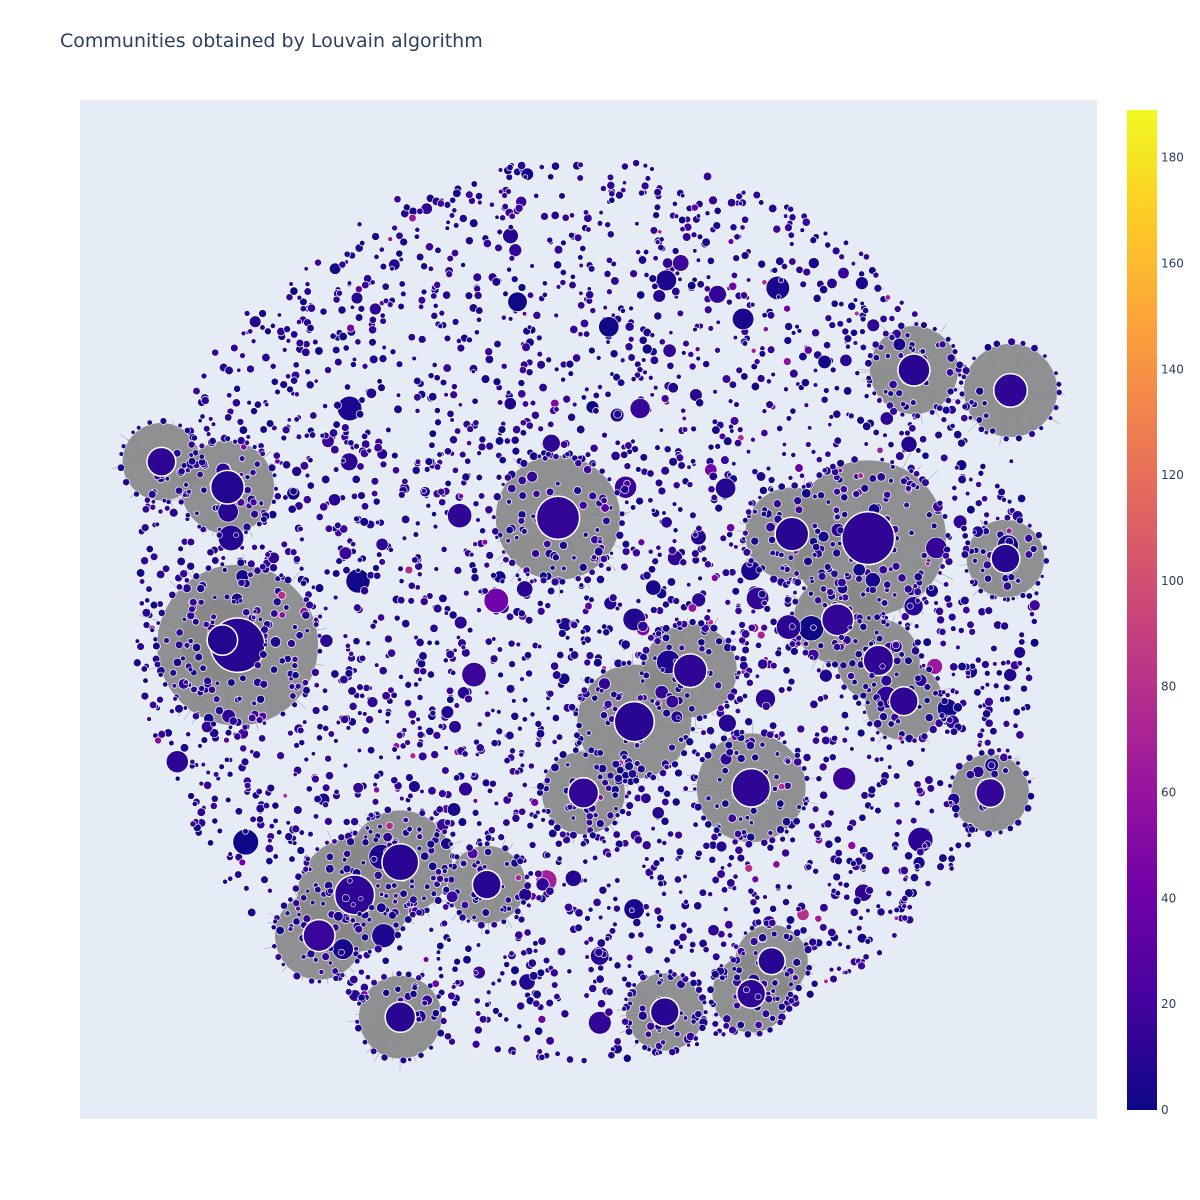 The width and height of the screenshot is (1200, 1200). Describe the element at coordinates (634, 721) in the screenshot. I see `hub-node` at that location.